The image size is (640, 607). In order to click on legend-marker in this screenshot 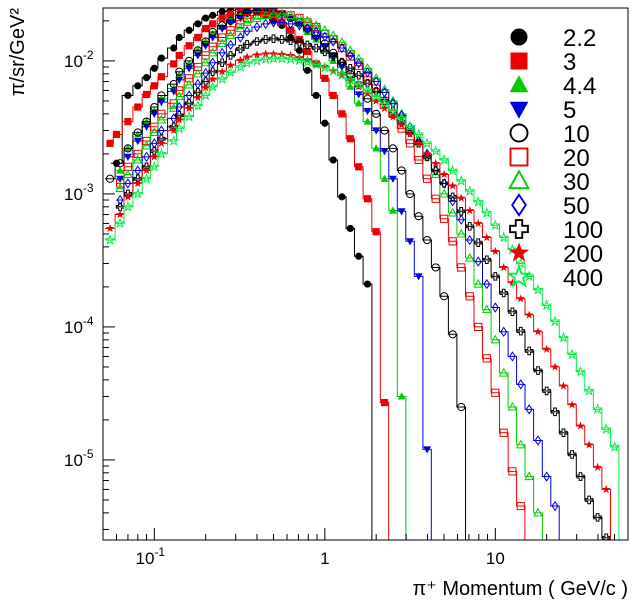, I will do `click(519, 275)`.